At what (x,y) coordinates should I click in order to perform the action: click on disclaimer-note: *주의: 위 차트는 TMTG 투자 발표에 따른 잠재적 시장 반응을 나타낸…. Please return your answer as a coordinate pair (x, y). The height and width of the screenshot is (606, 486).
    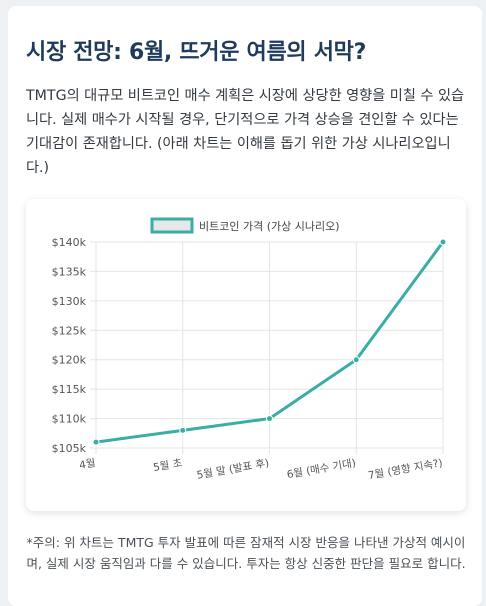
    Looking at the image, I should click on (246, 553).